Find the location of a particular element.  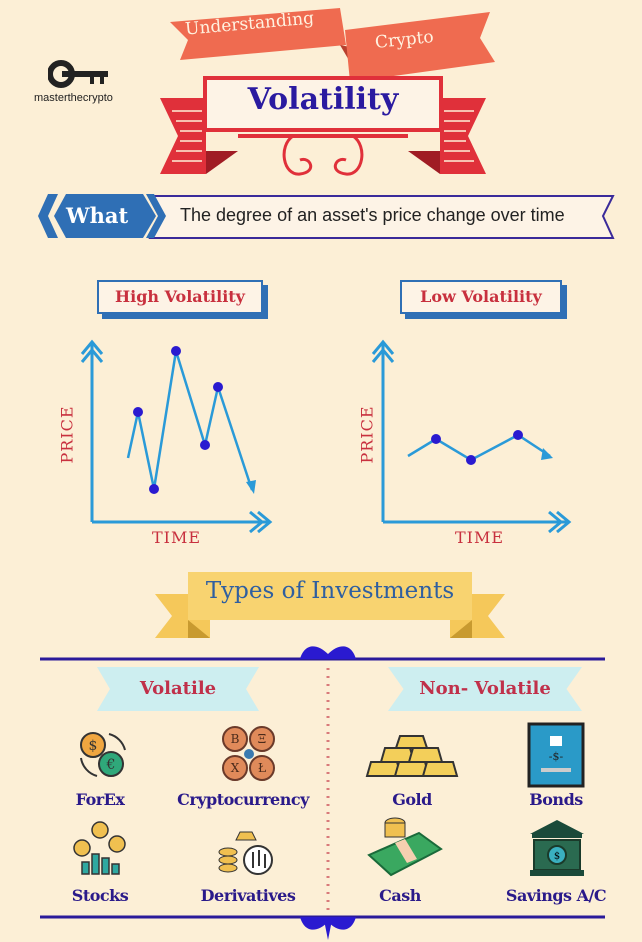

high-volatility-chart is located at coordinates (176, 436).